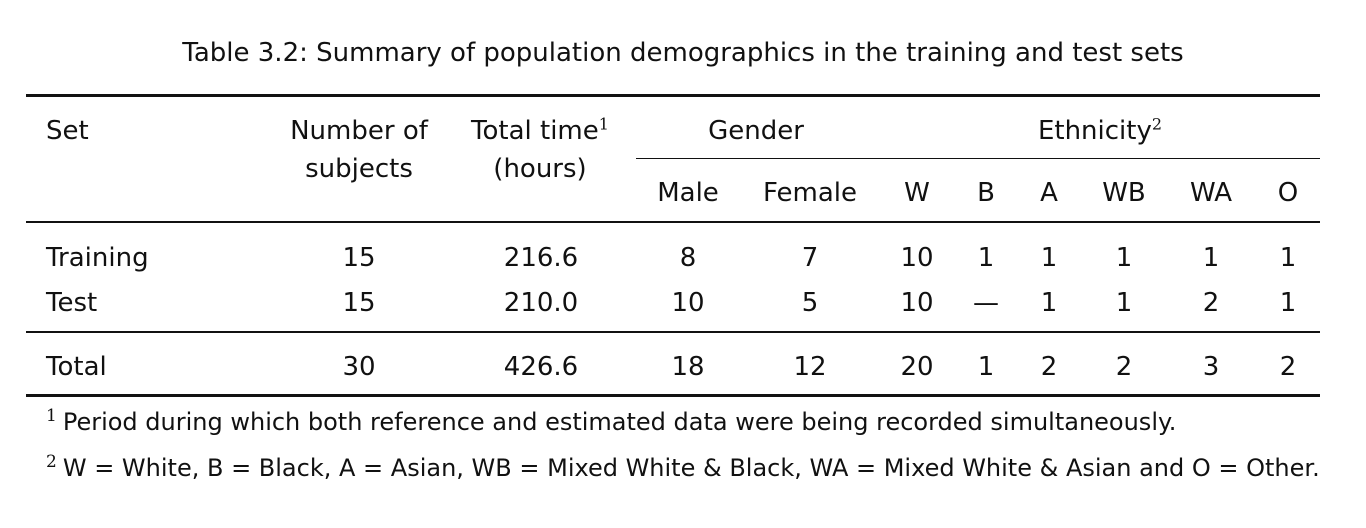 The image size is (1366, 528). I want to click on header-w: W, so click(917, 193).